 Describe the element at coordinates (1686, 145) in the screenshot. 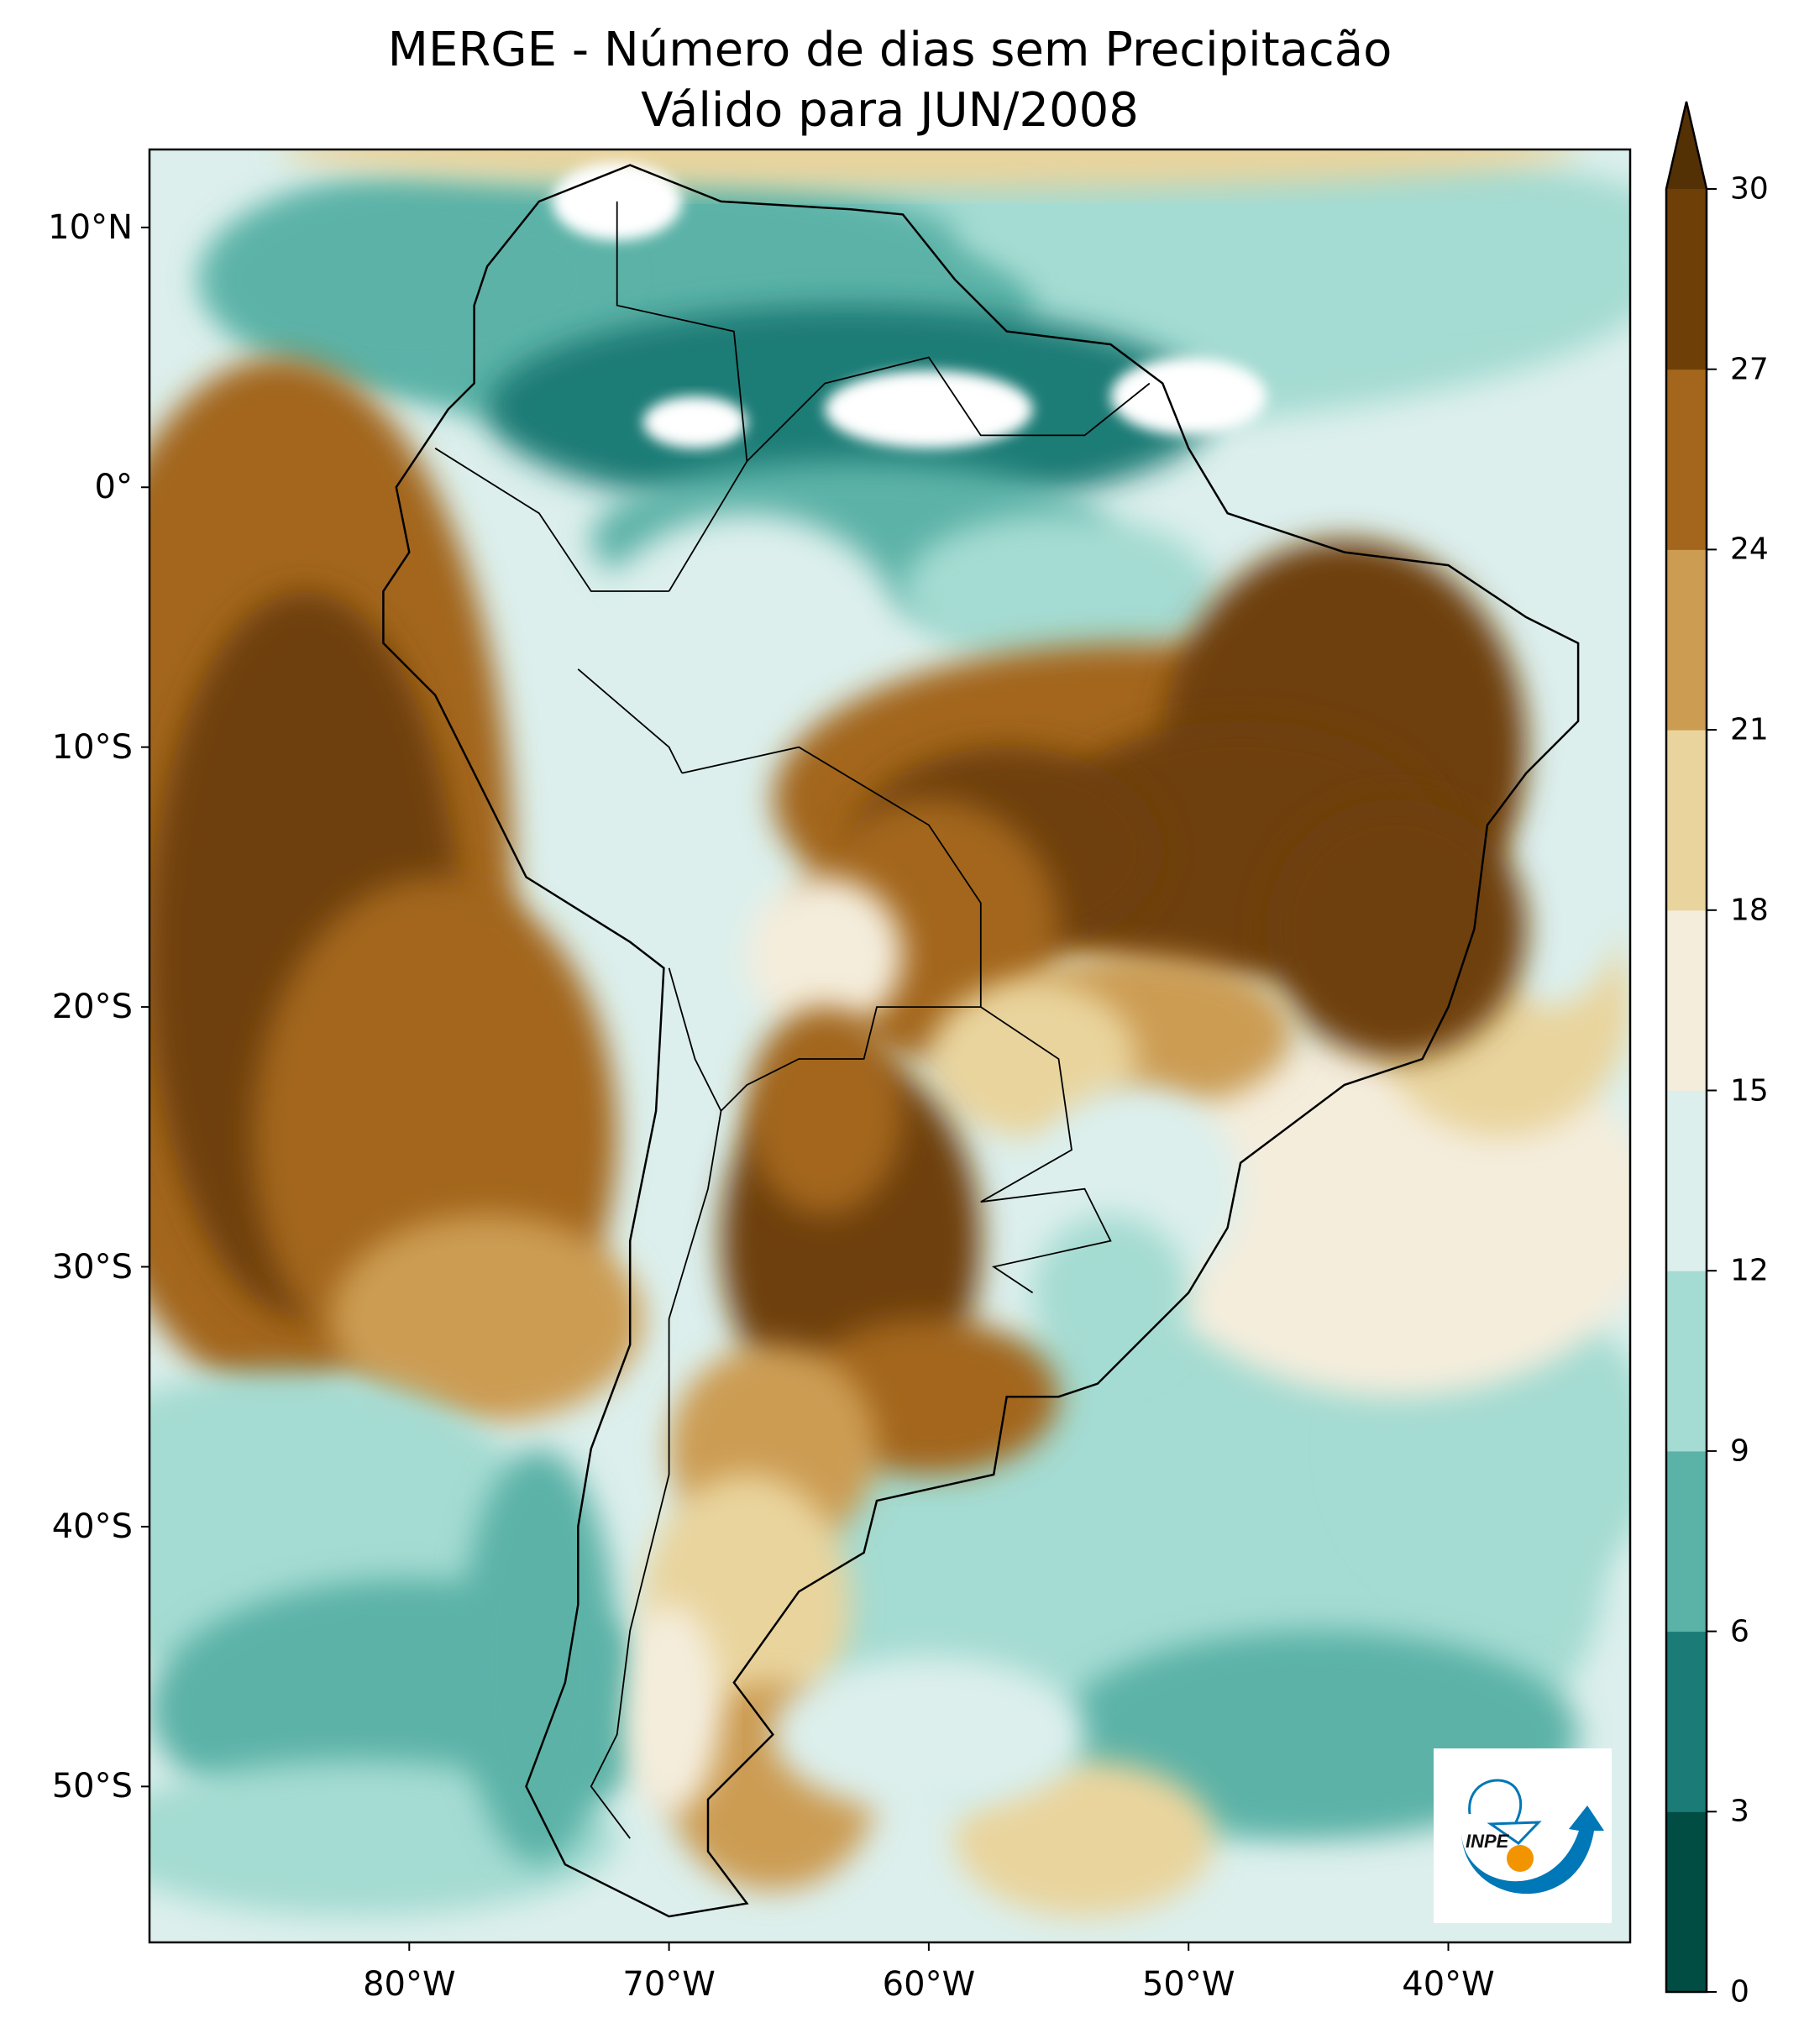

I see `colorbar-extend-triangle` at that location.